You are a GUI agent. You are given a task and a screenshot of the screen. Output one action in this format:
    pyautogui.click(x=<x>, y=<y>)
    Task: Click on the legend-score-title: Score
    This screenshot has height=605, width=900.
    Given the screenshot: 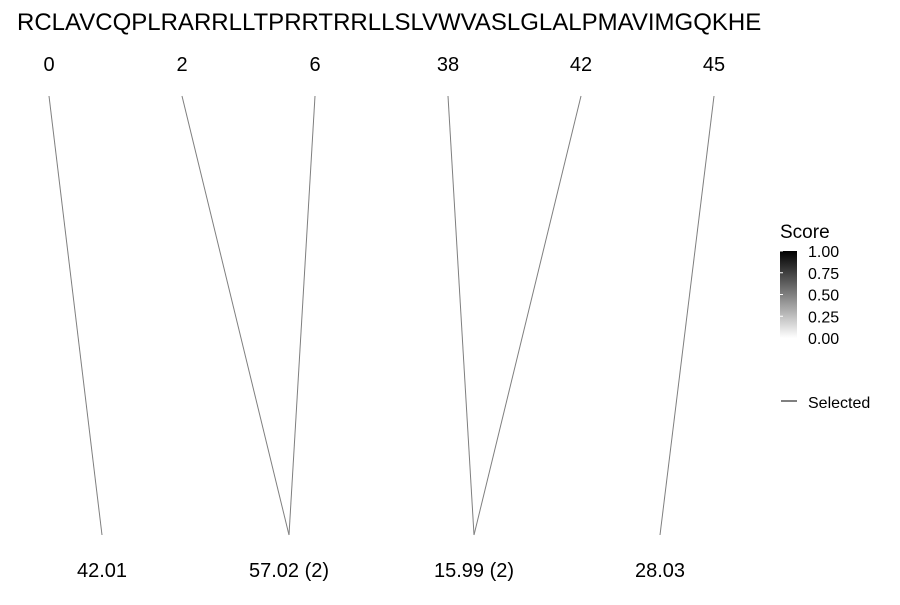 What is the action you would take?
    pyautogui.click(x=805, y=232)
    